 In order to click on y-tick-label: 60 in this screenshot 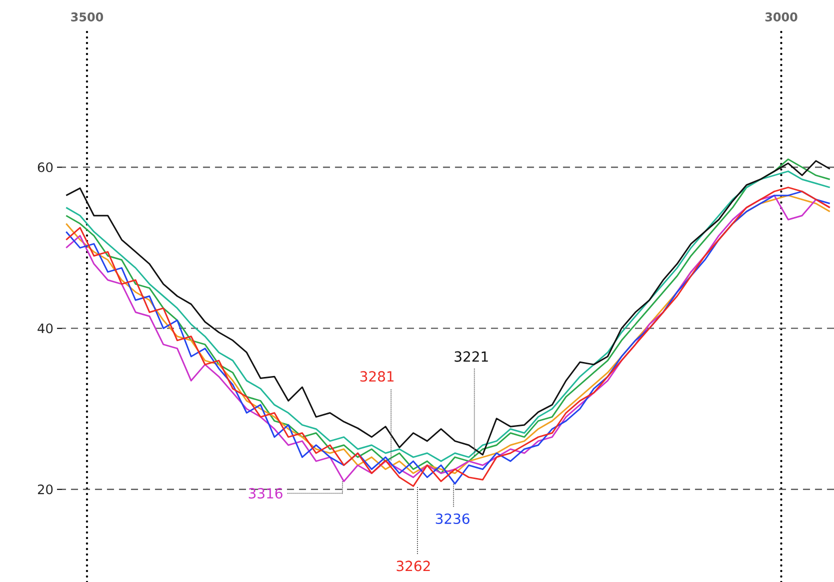, I will do `click(45, 167)`.